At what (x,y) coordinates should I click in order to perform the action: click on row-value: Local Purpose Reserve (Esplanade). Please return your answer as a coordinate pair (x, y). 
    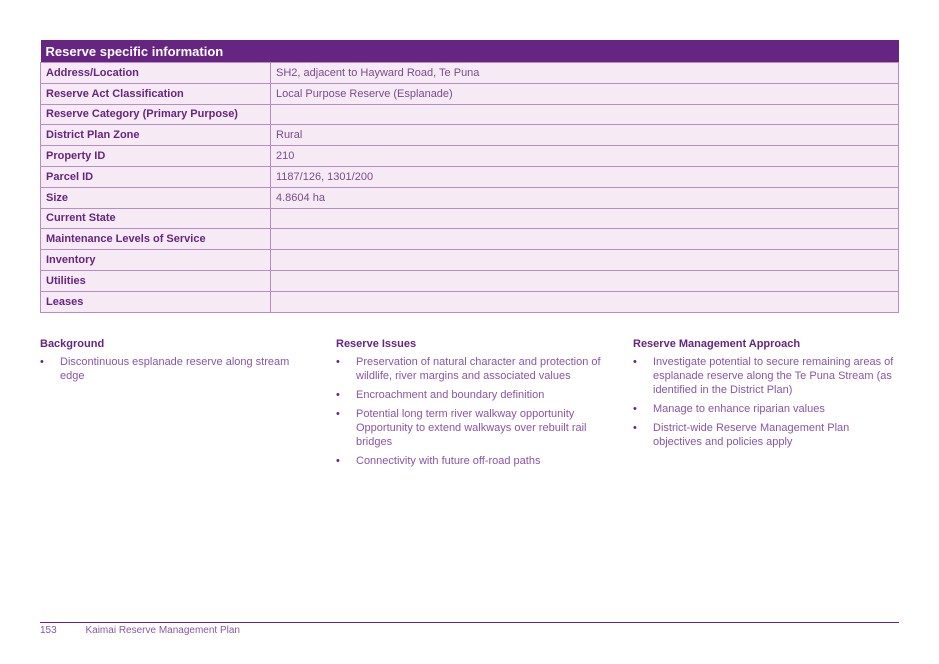
    Looking at the image, I should click on (584, 93).